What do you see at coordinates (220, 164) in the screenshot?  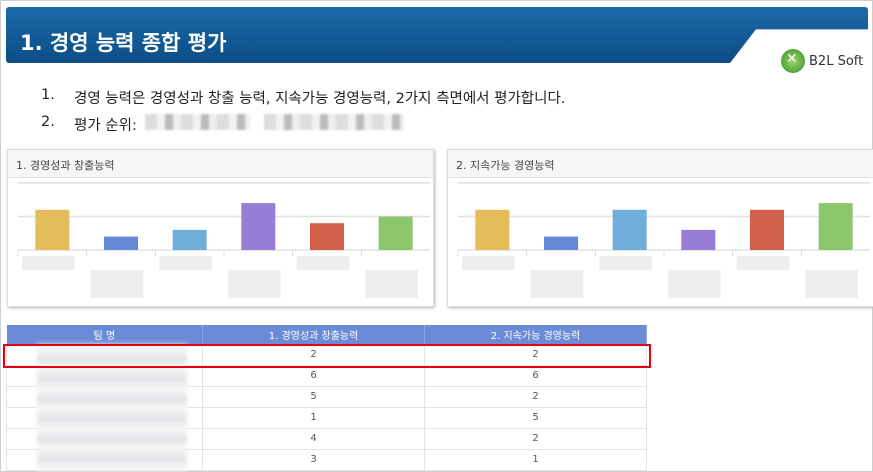 I see `chart-title: 1. 경영성과 창출능력` at bounding box center [220, 164].